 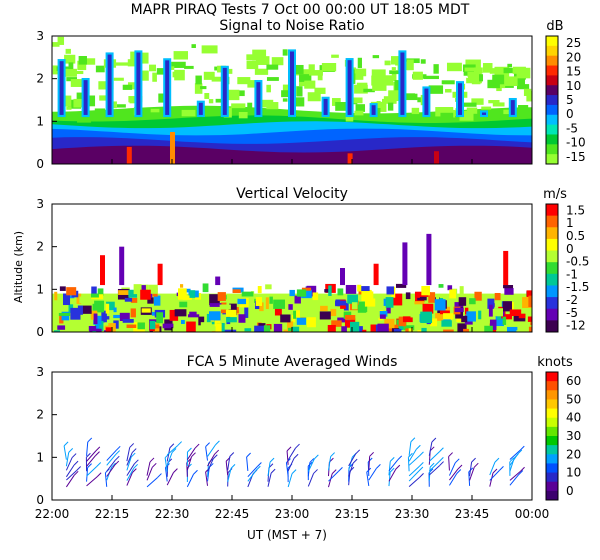 I want to click on colorbar-unit: m/s, so click(x=555, y=194).